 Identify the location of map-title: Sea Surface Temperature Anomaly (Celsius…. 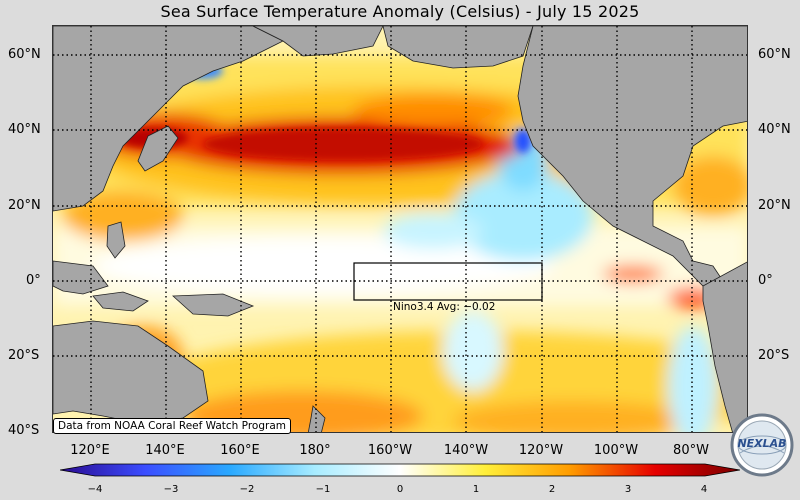
(400, 11).